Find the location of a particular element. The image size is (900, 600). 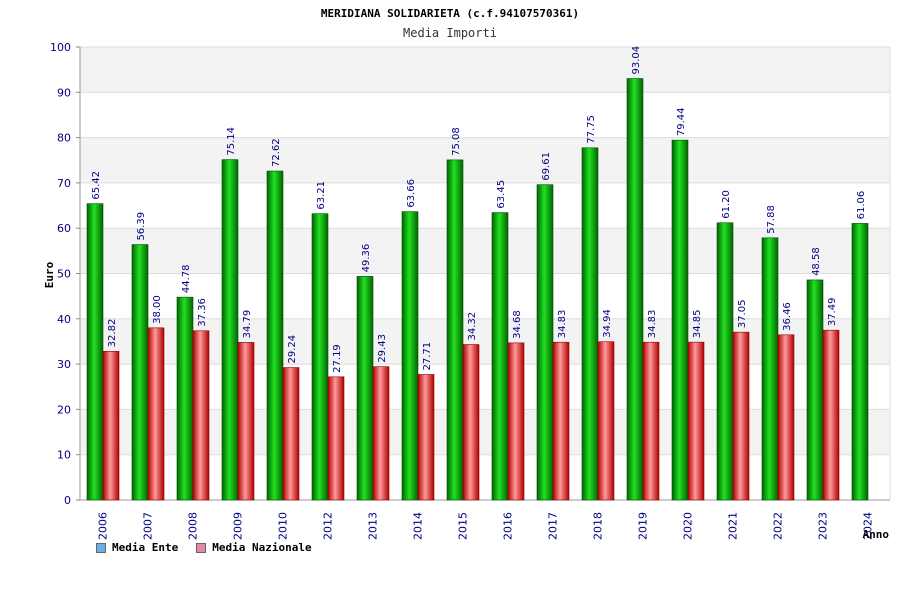

data-label: 48.58 is located at coordinates (816, 261).